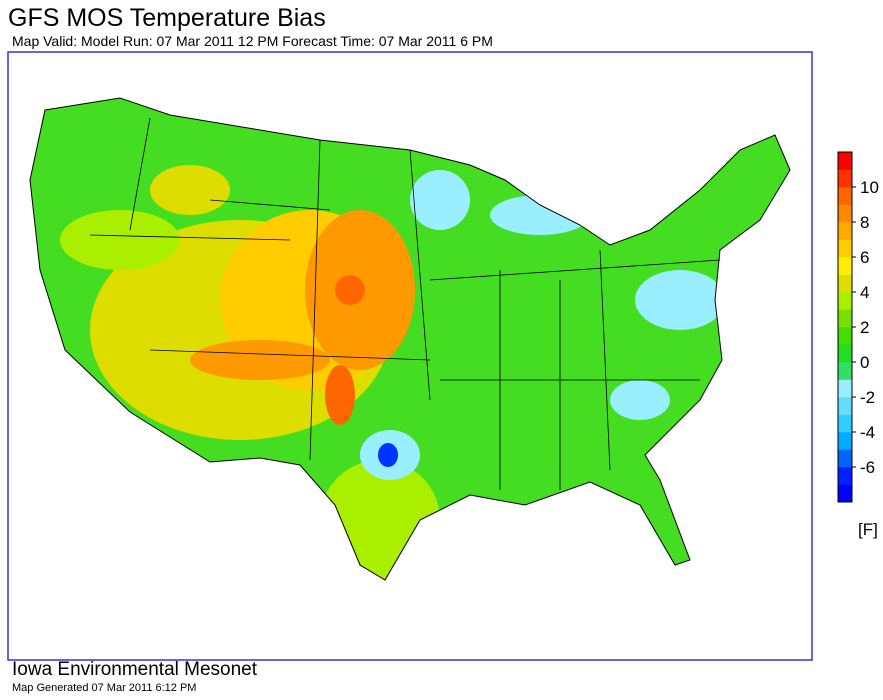 The image size is (883, 700). I want to click on colorbar-tick-label: 10, so click(869, 187).